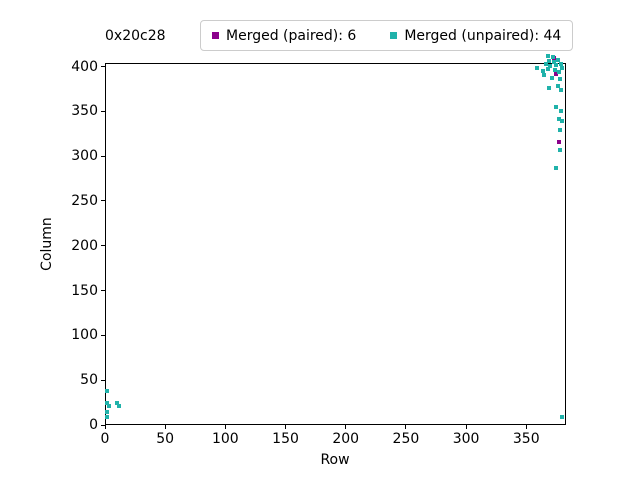 This screenshot has height=480, width=640. Describe the element at coordinates (466, 439) in the screenshot. I see `x-tick-label: 300` at that location.